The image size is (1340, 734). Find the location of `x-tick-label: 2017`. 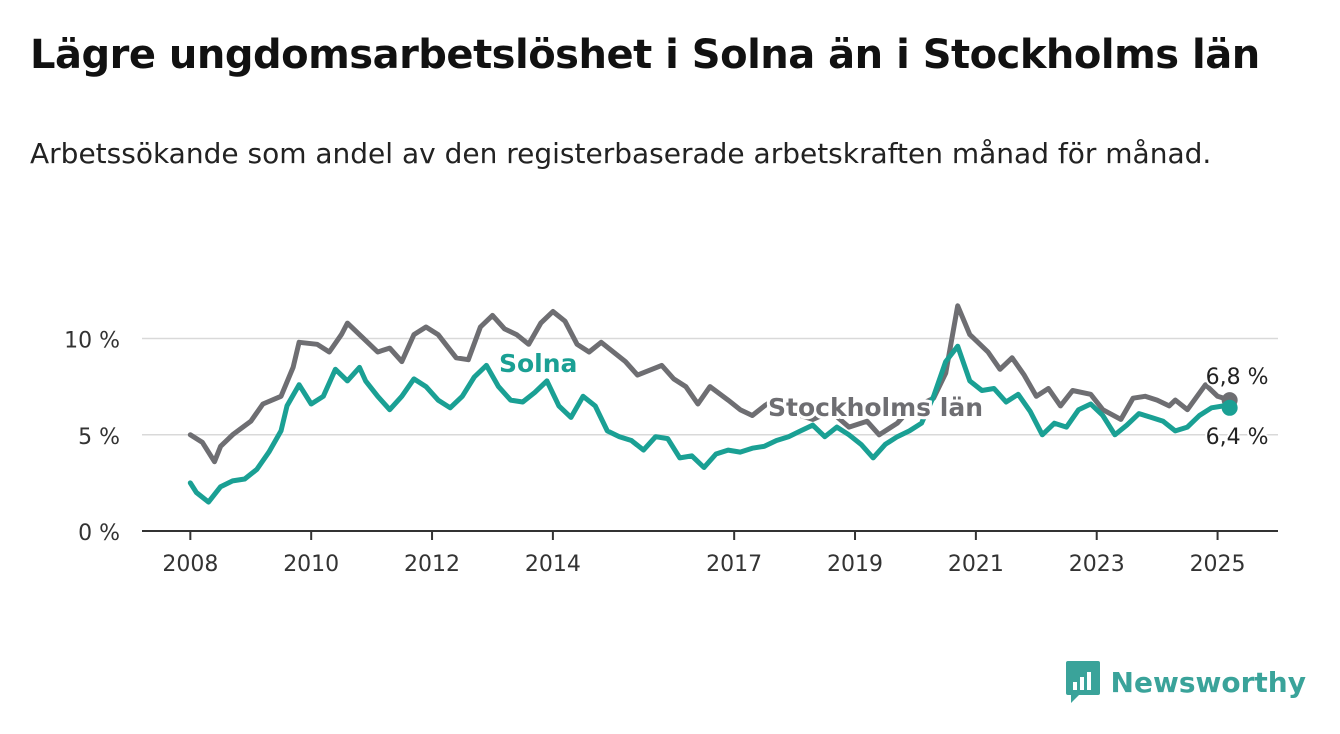

x-tick-label: 2017 is located at coordinates (734, 564).